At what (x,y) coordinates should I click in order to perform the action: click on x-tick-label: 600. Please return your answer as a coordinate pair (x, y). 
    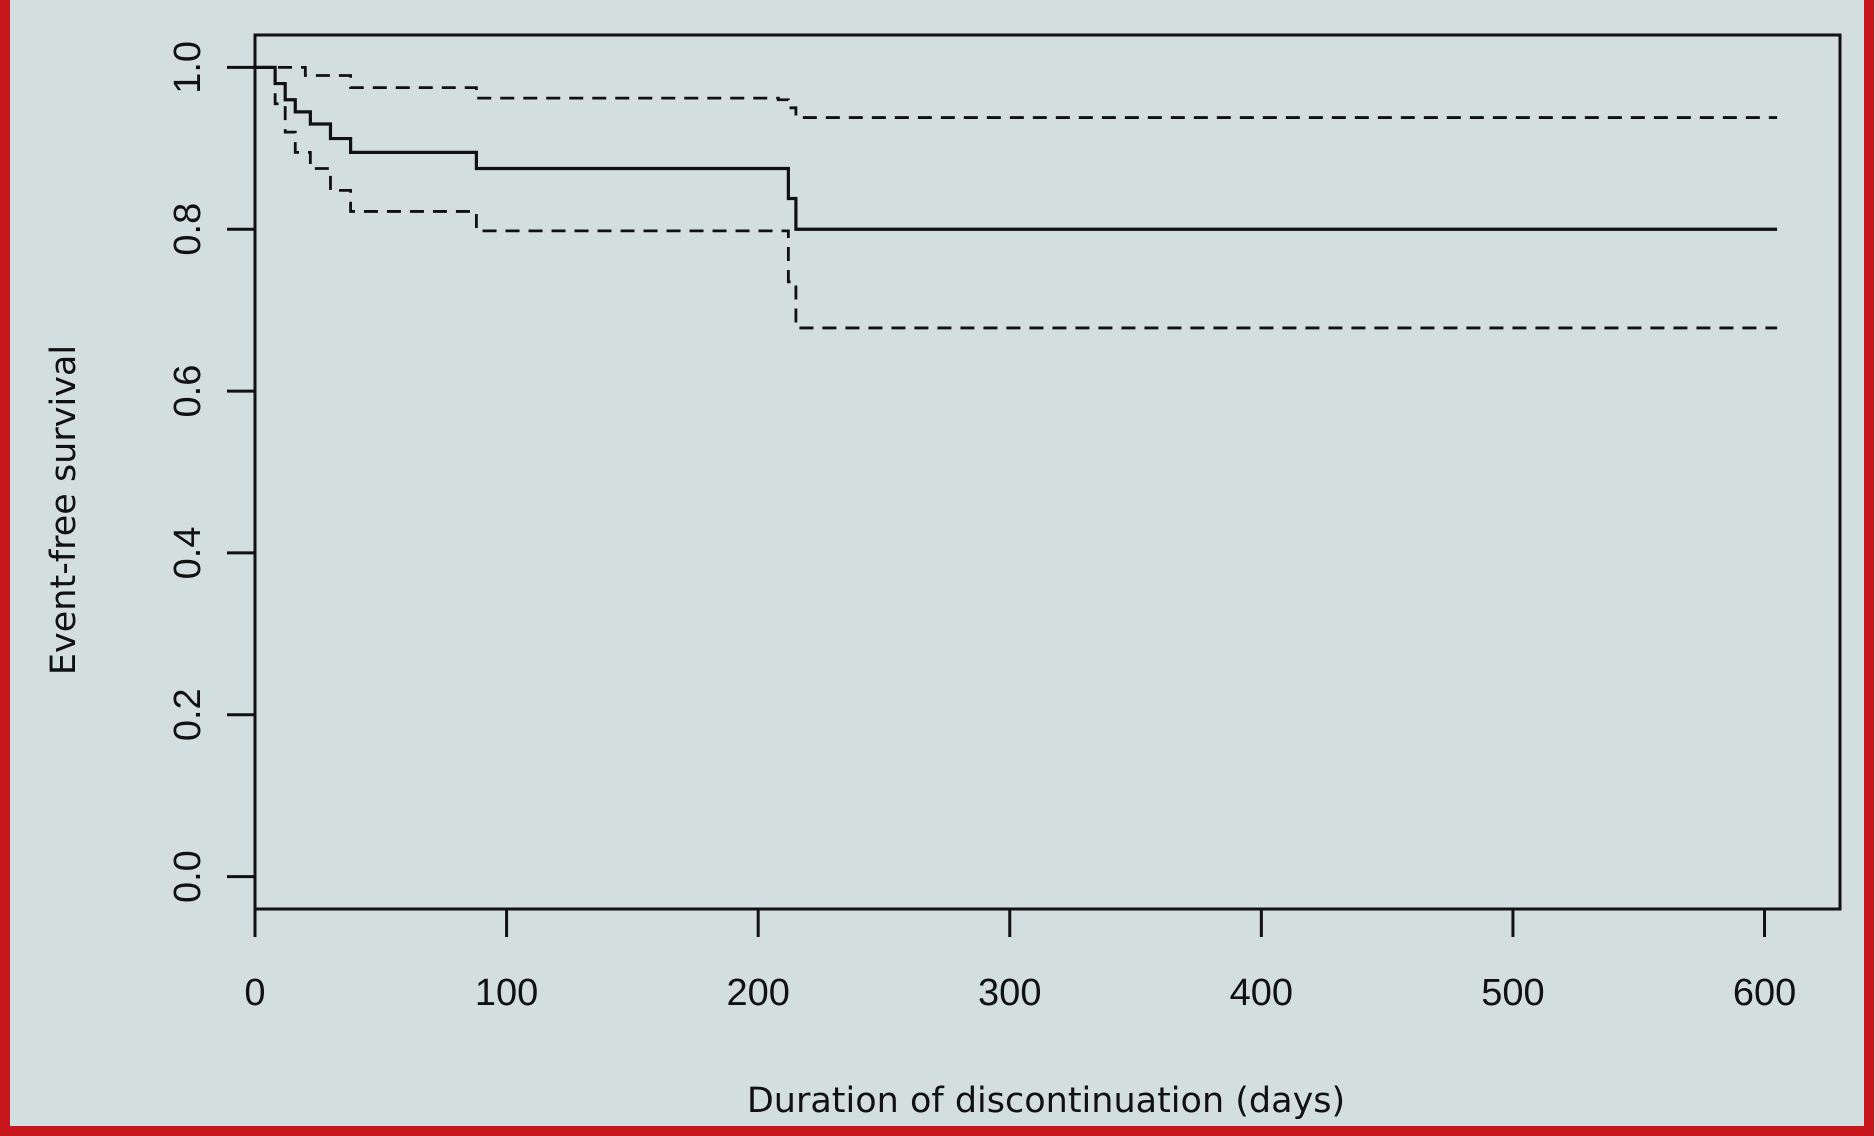
    Looking at the image, I should click on (1764, 993).